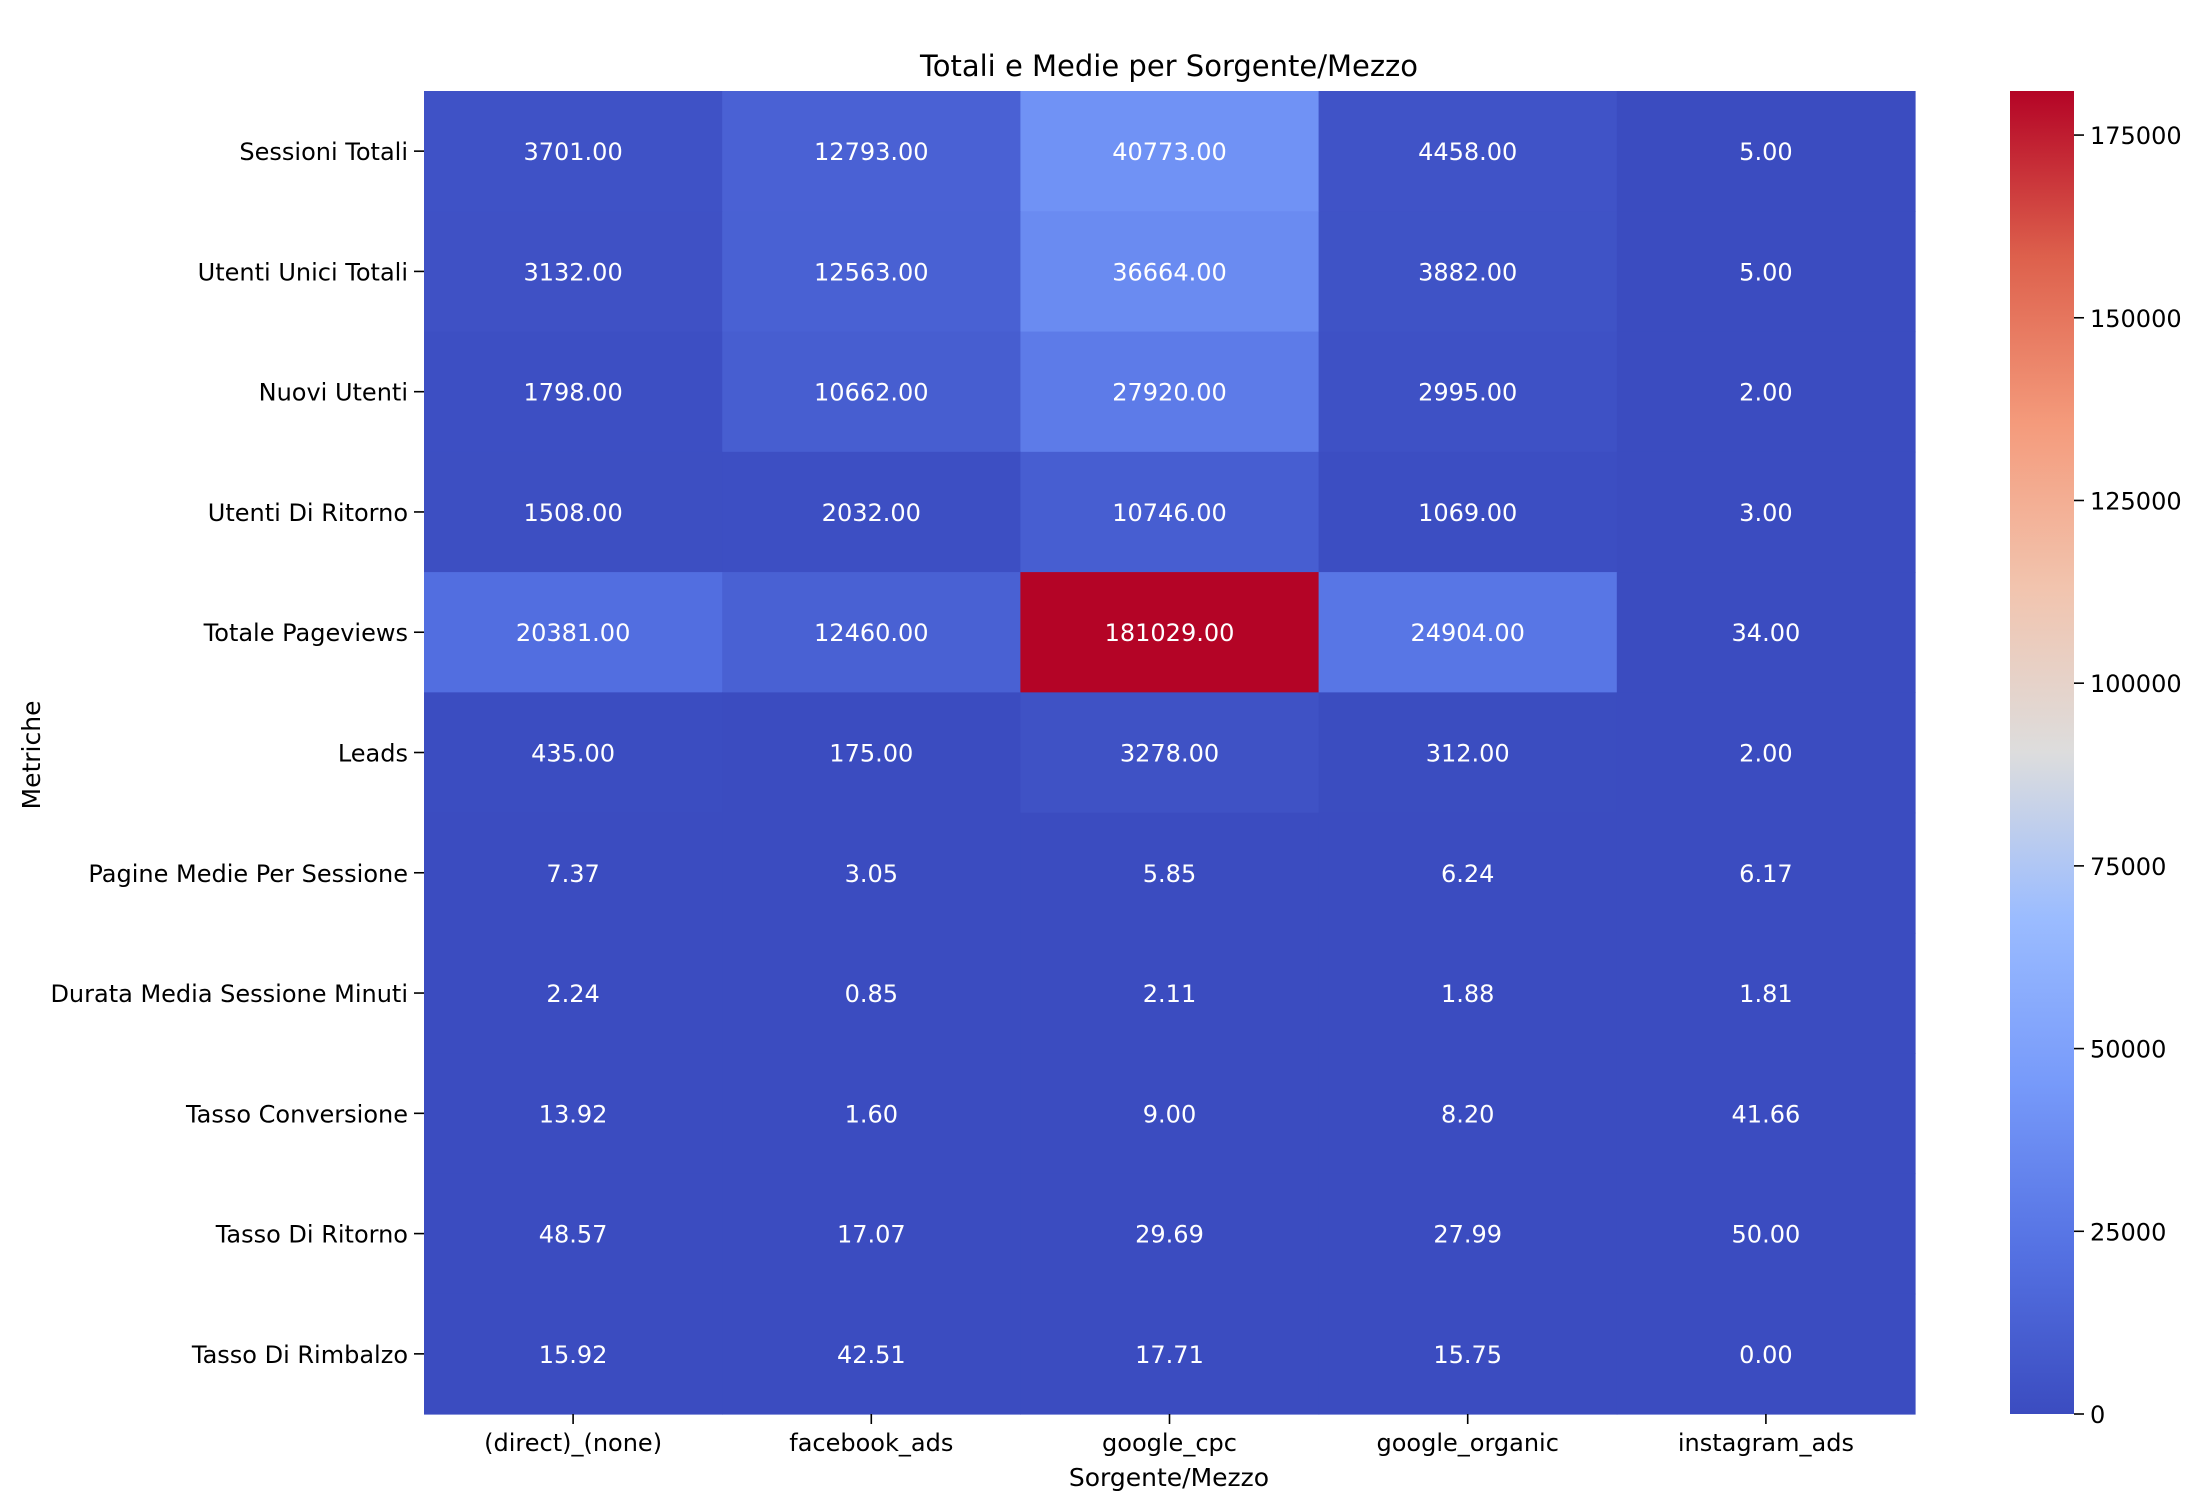  Describe the element at coordinates (572, 393) in the screenshot. I see `cell-value-label: 1798.00` at that location.